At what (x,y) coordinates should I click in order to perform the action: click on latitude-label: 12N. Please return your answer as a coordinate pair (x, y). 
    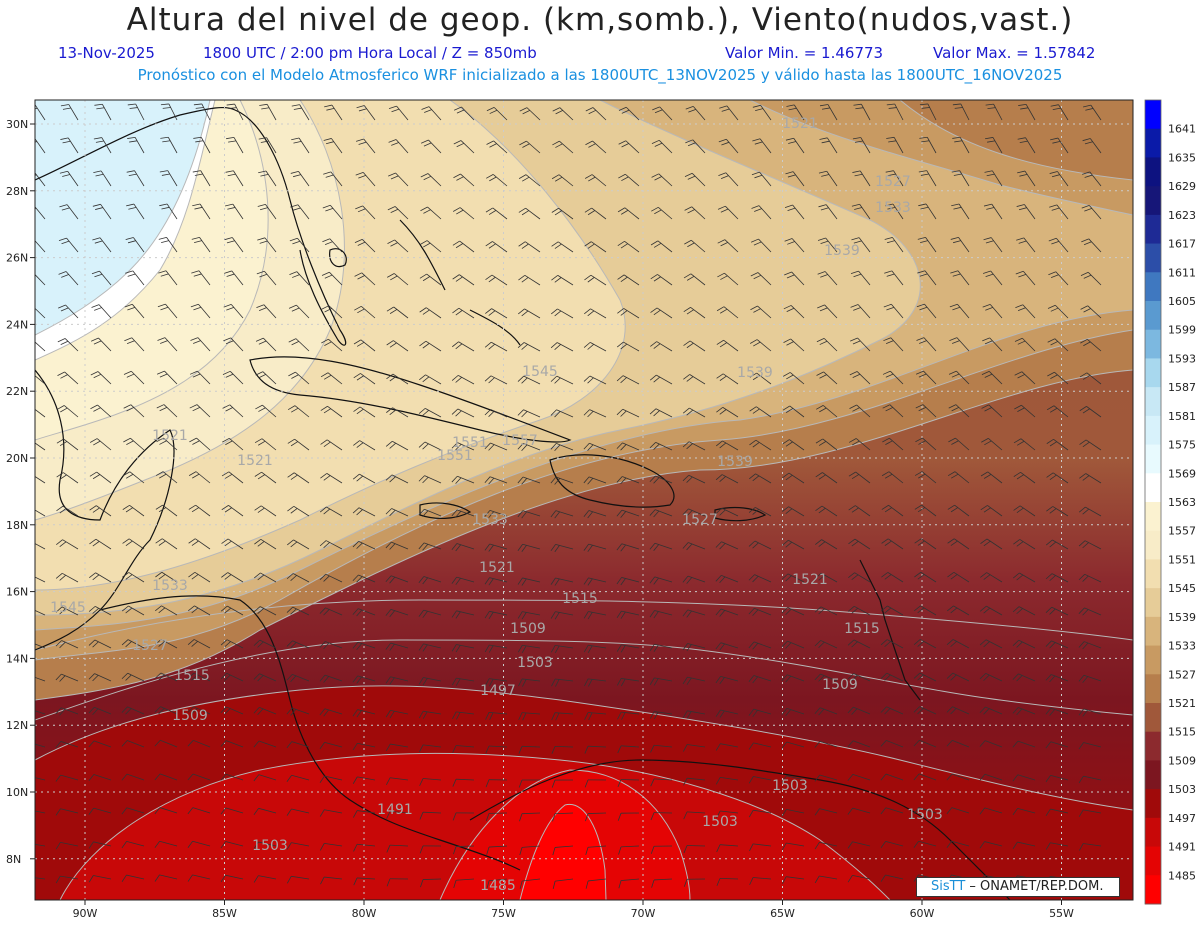
    Looking at the image, I should click on (17, 725).